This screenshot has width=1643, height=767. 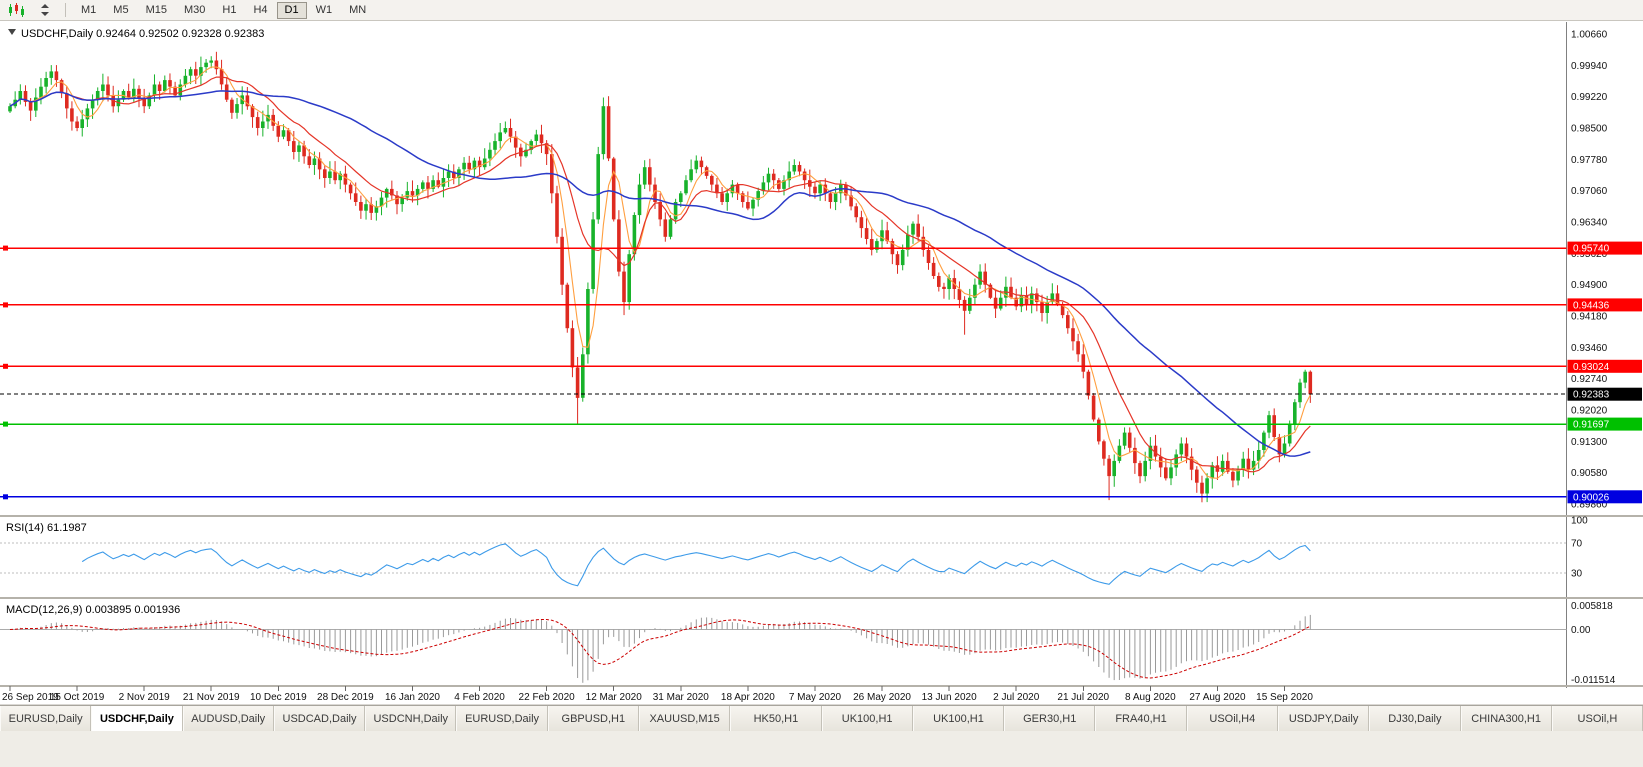 What do you see at coordinates (660, 649) in the screenshot?
I see `macd-signal-line` at bounding box center [660, 649].